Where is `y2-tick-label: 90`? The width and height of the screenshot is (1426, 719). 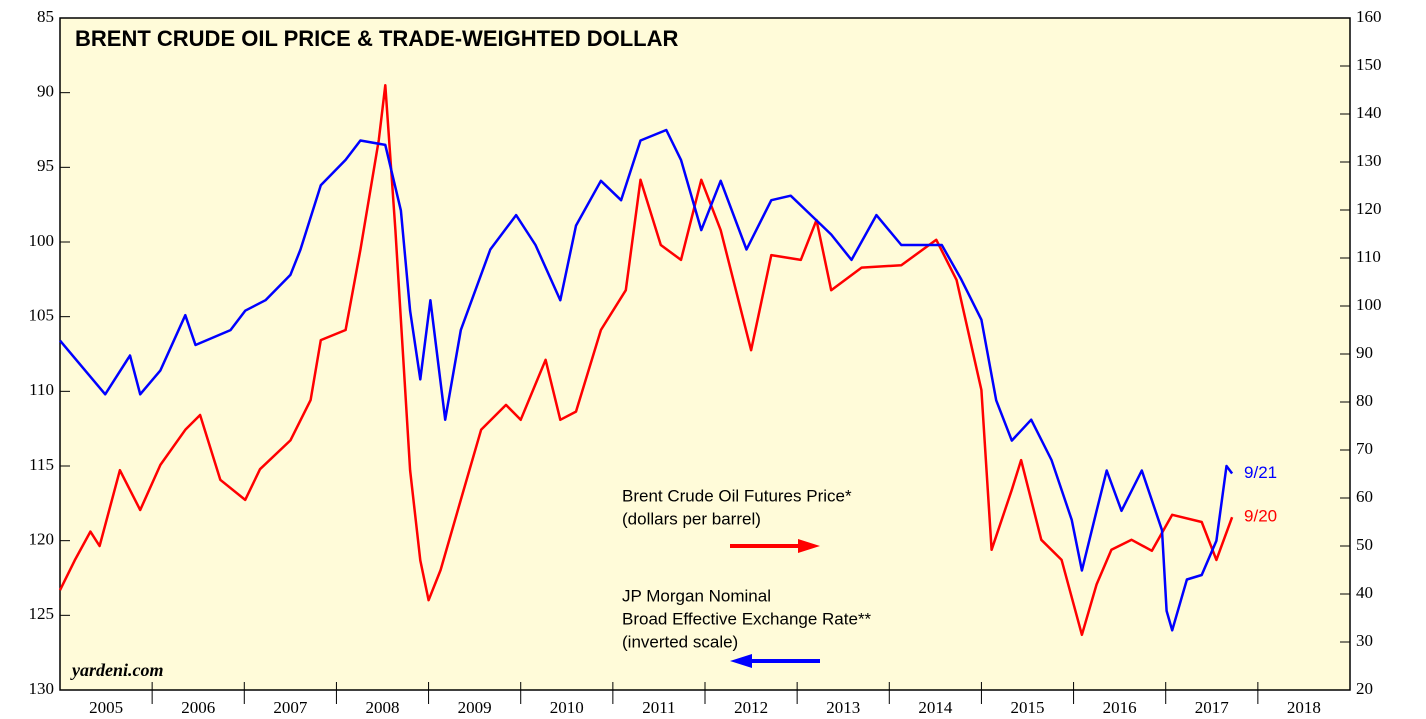
y2-tick-label: 90 is located at coordinates (1364, 352).